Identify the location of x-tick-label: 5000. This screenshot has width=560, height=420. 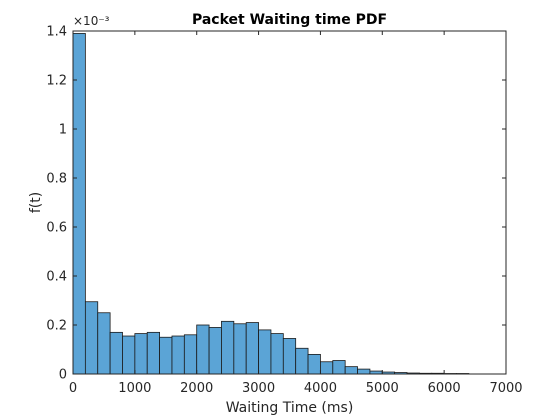
(382, 388).